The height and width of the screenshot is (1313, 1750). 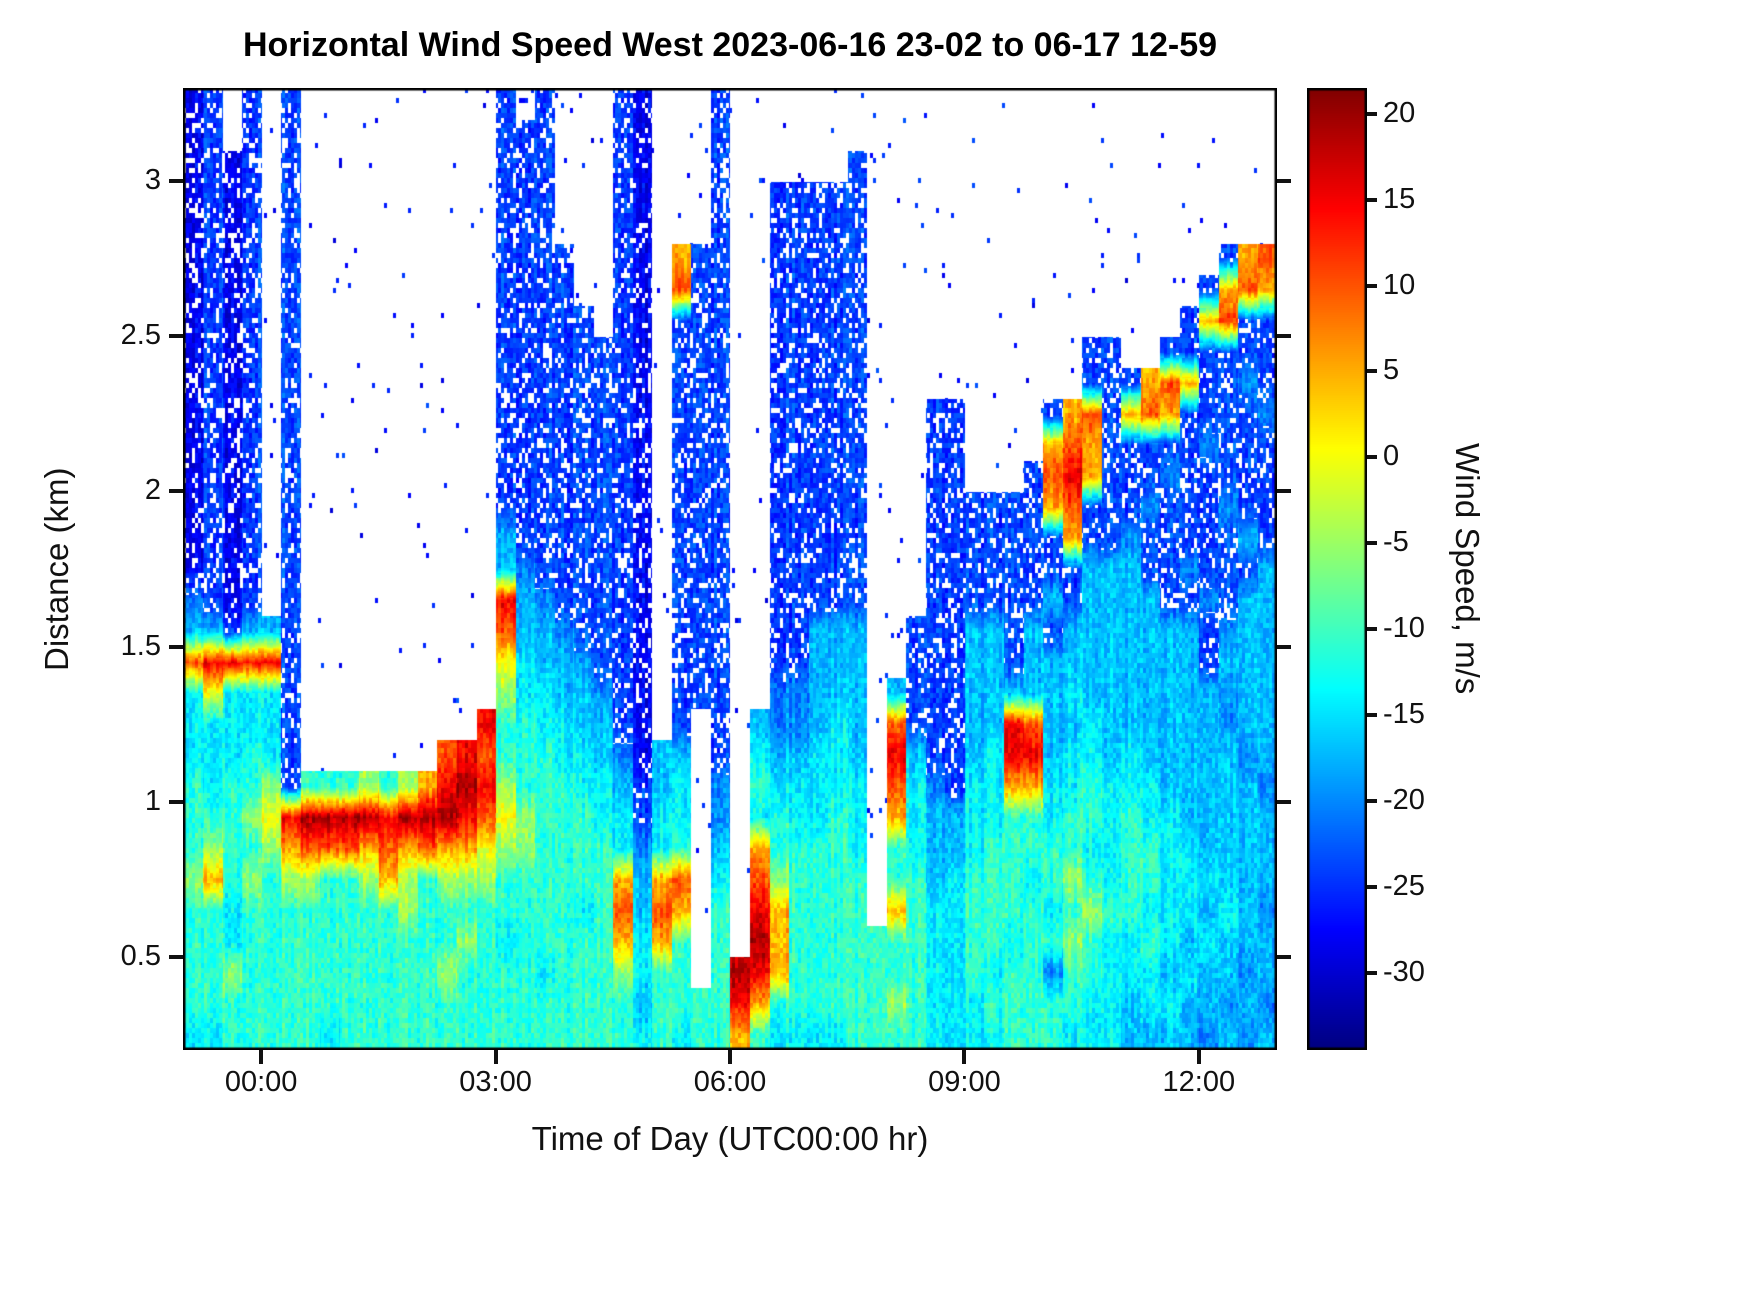 What do you see at coordinates (730, 1138) in the screenshot?
I see `x-axis-label: Time of Day (UTC00:00 hr)` at bounding box center [730, 1138].